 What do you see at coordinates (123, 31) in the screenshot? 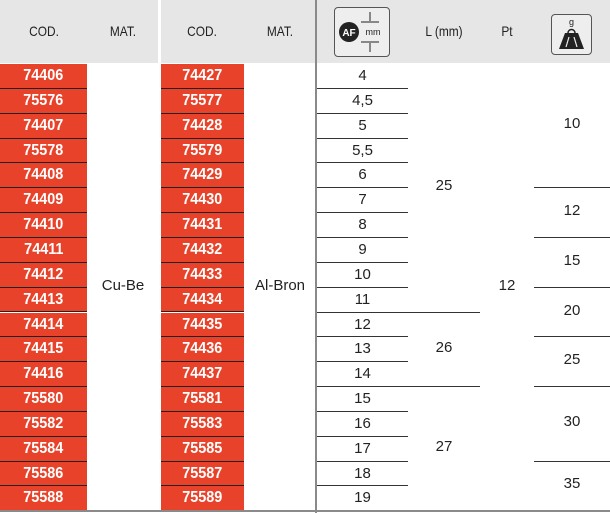
I see `header-mat-1: MAT.` at bounding box center [123, 31].